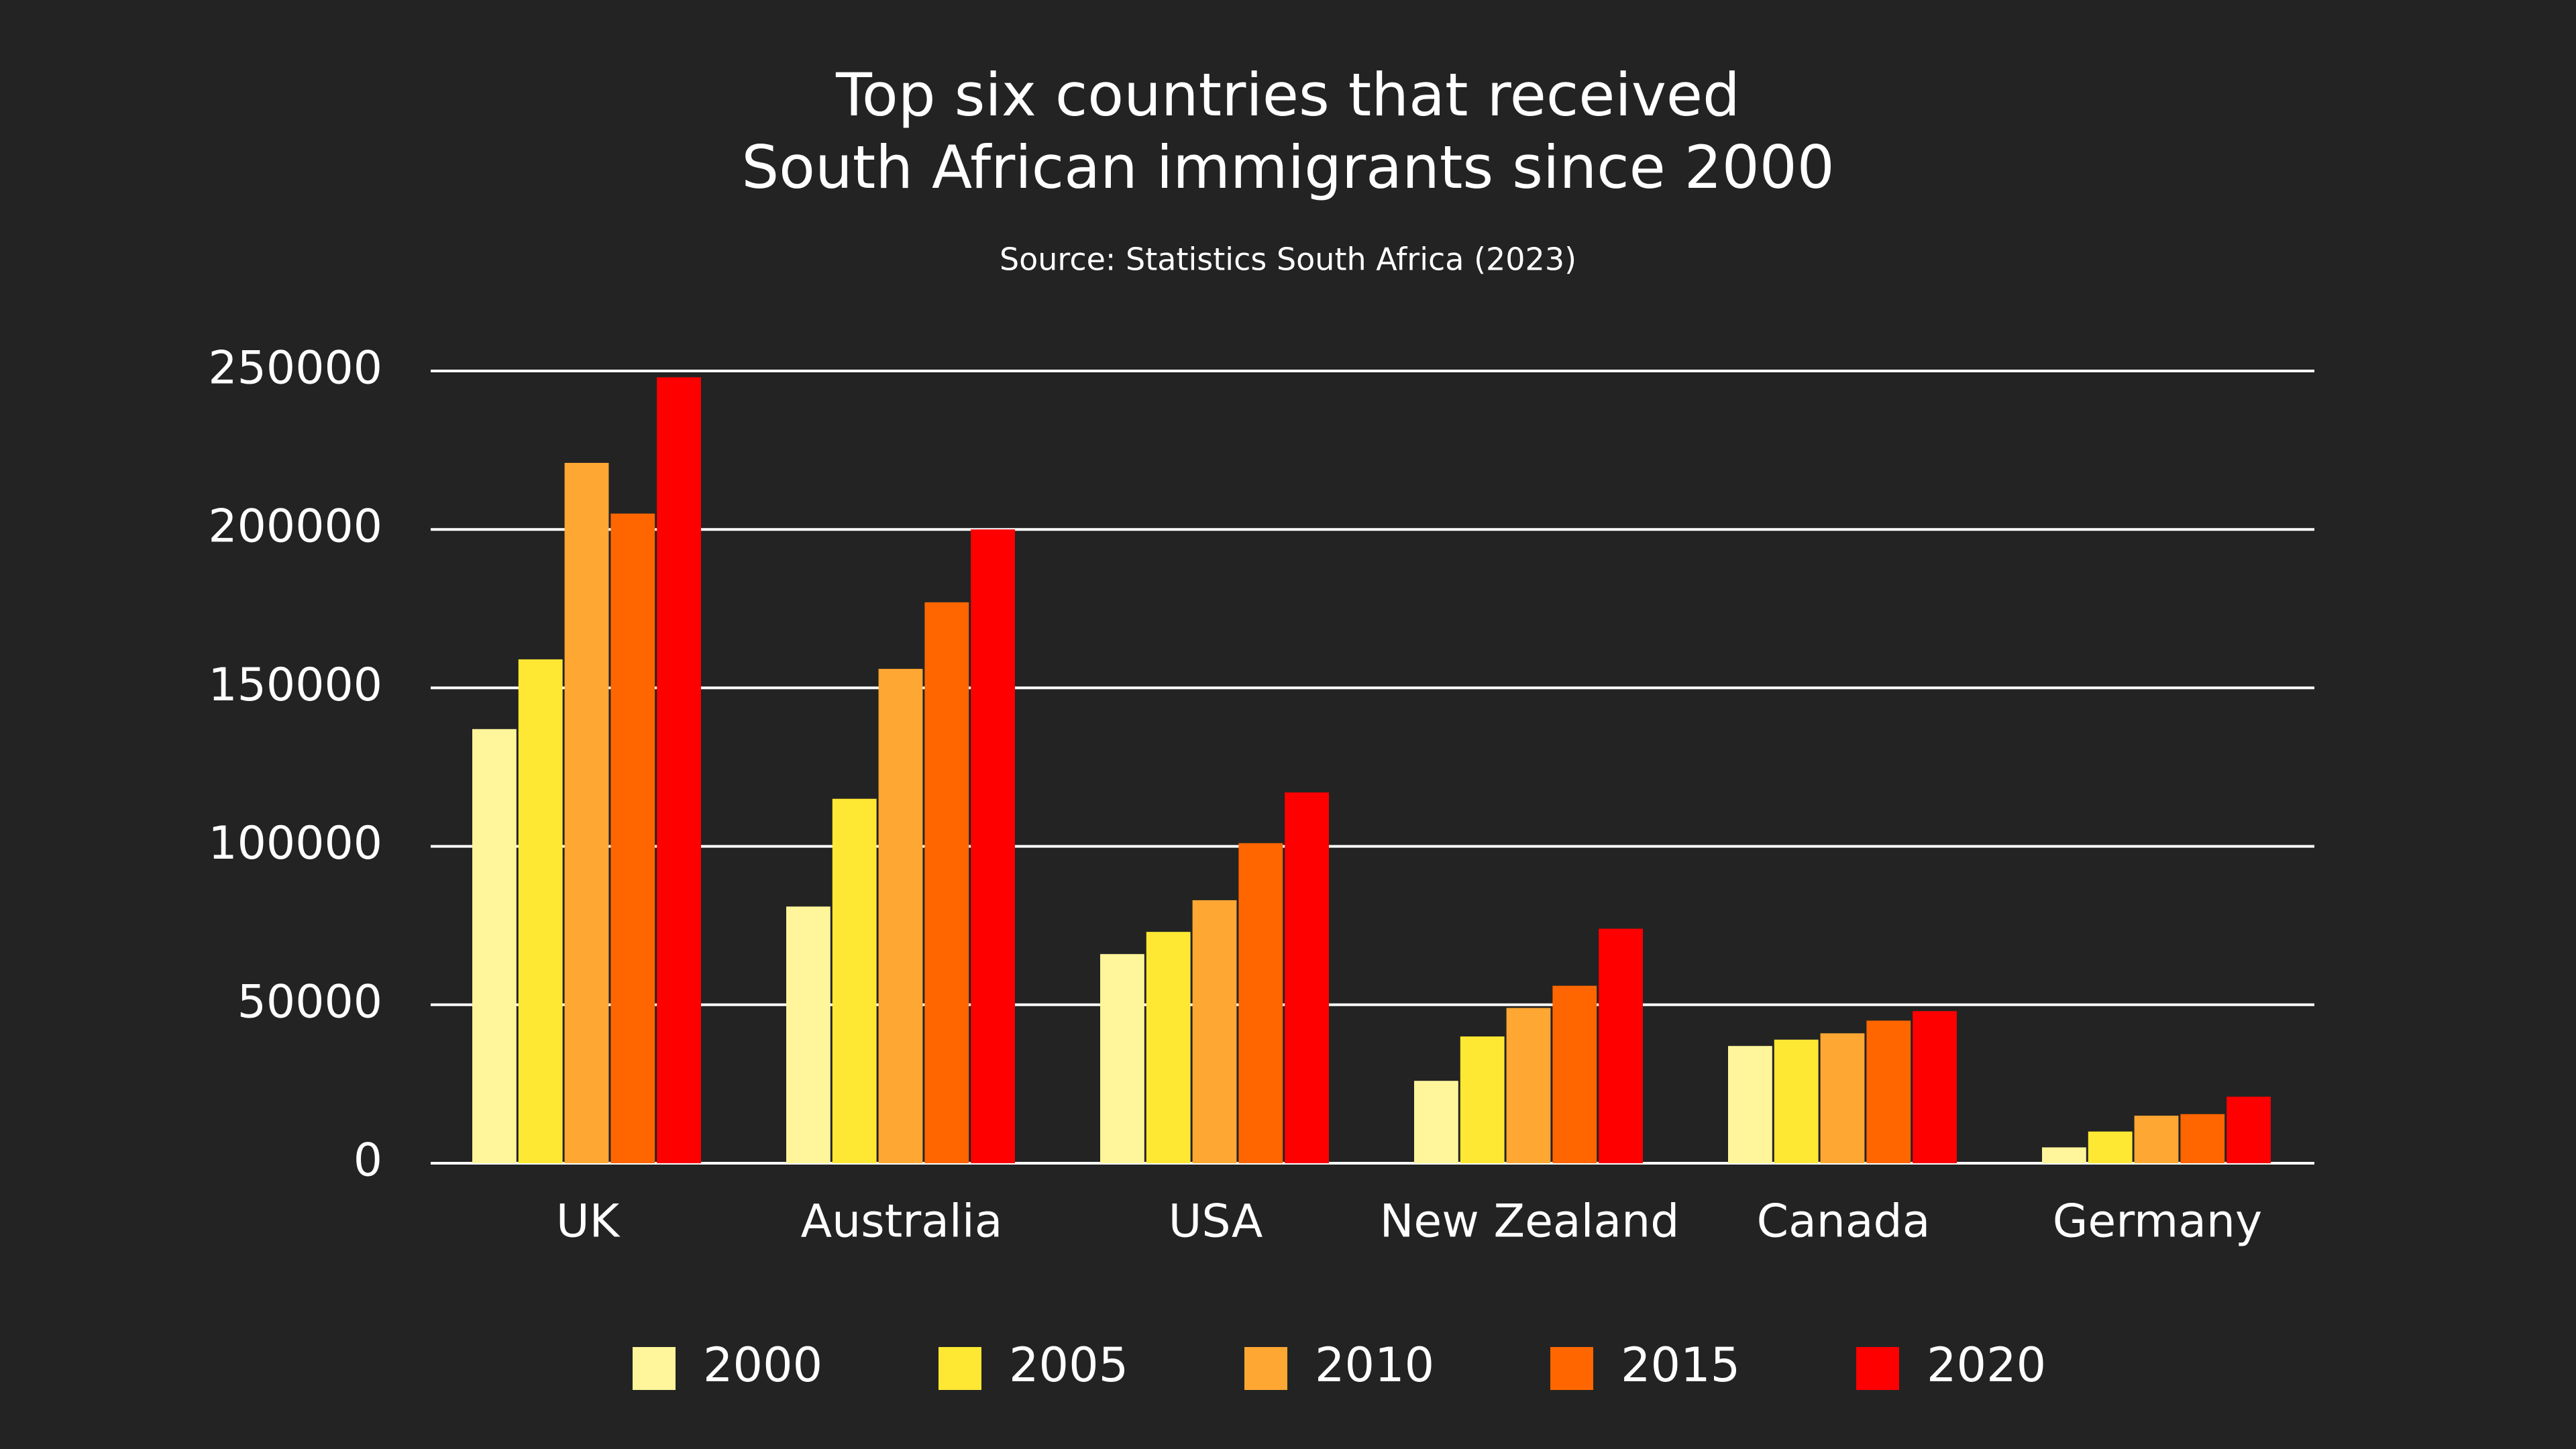  Describe the element at coordinates (295, 526) in the screenshot. I see `y-tick-label: 200000` at that location.